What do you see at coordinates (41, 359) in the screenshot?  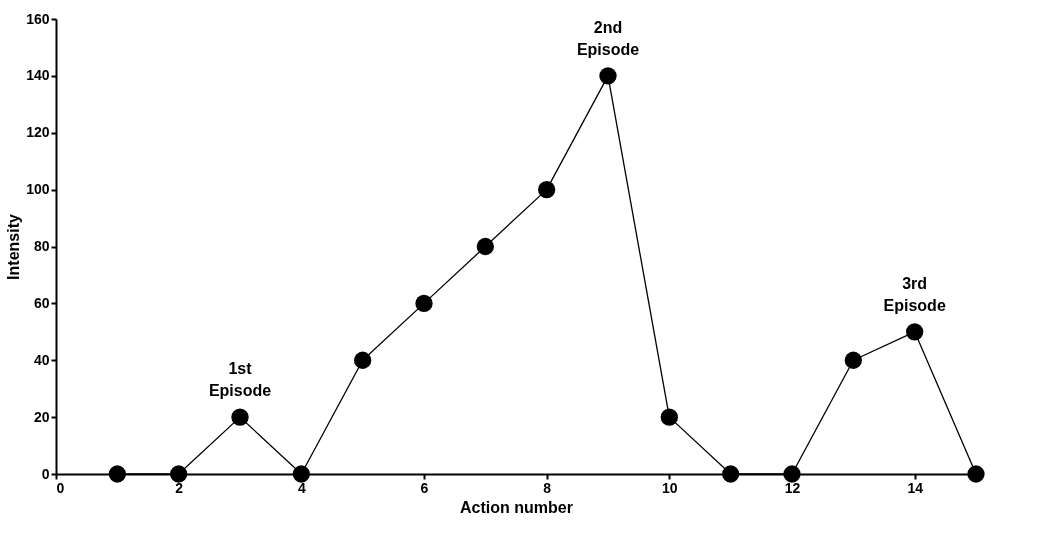 I see `y-tick-label: 40` at bounding box center [41, 359].